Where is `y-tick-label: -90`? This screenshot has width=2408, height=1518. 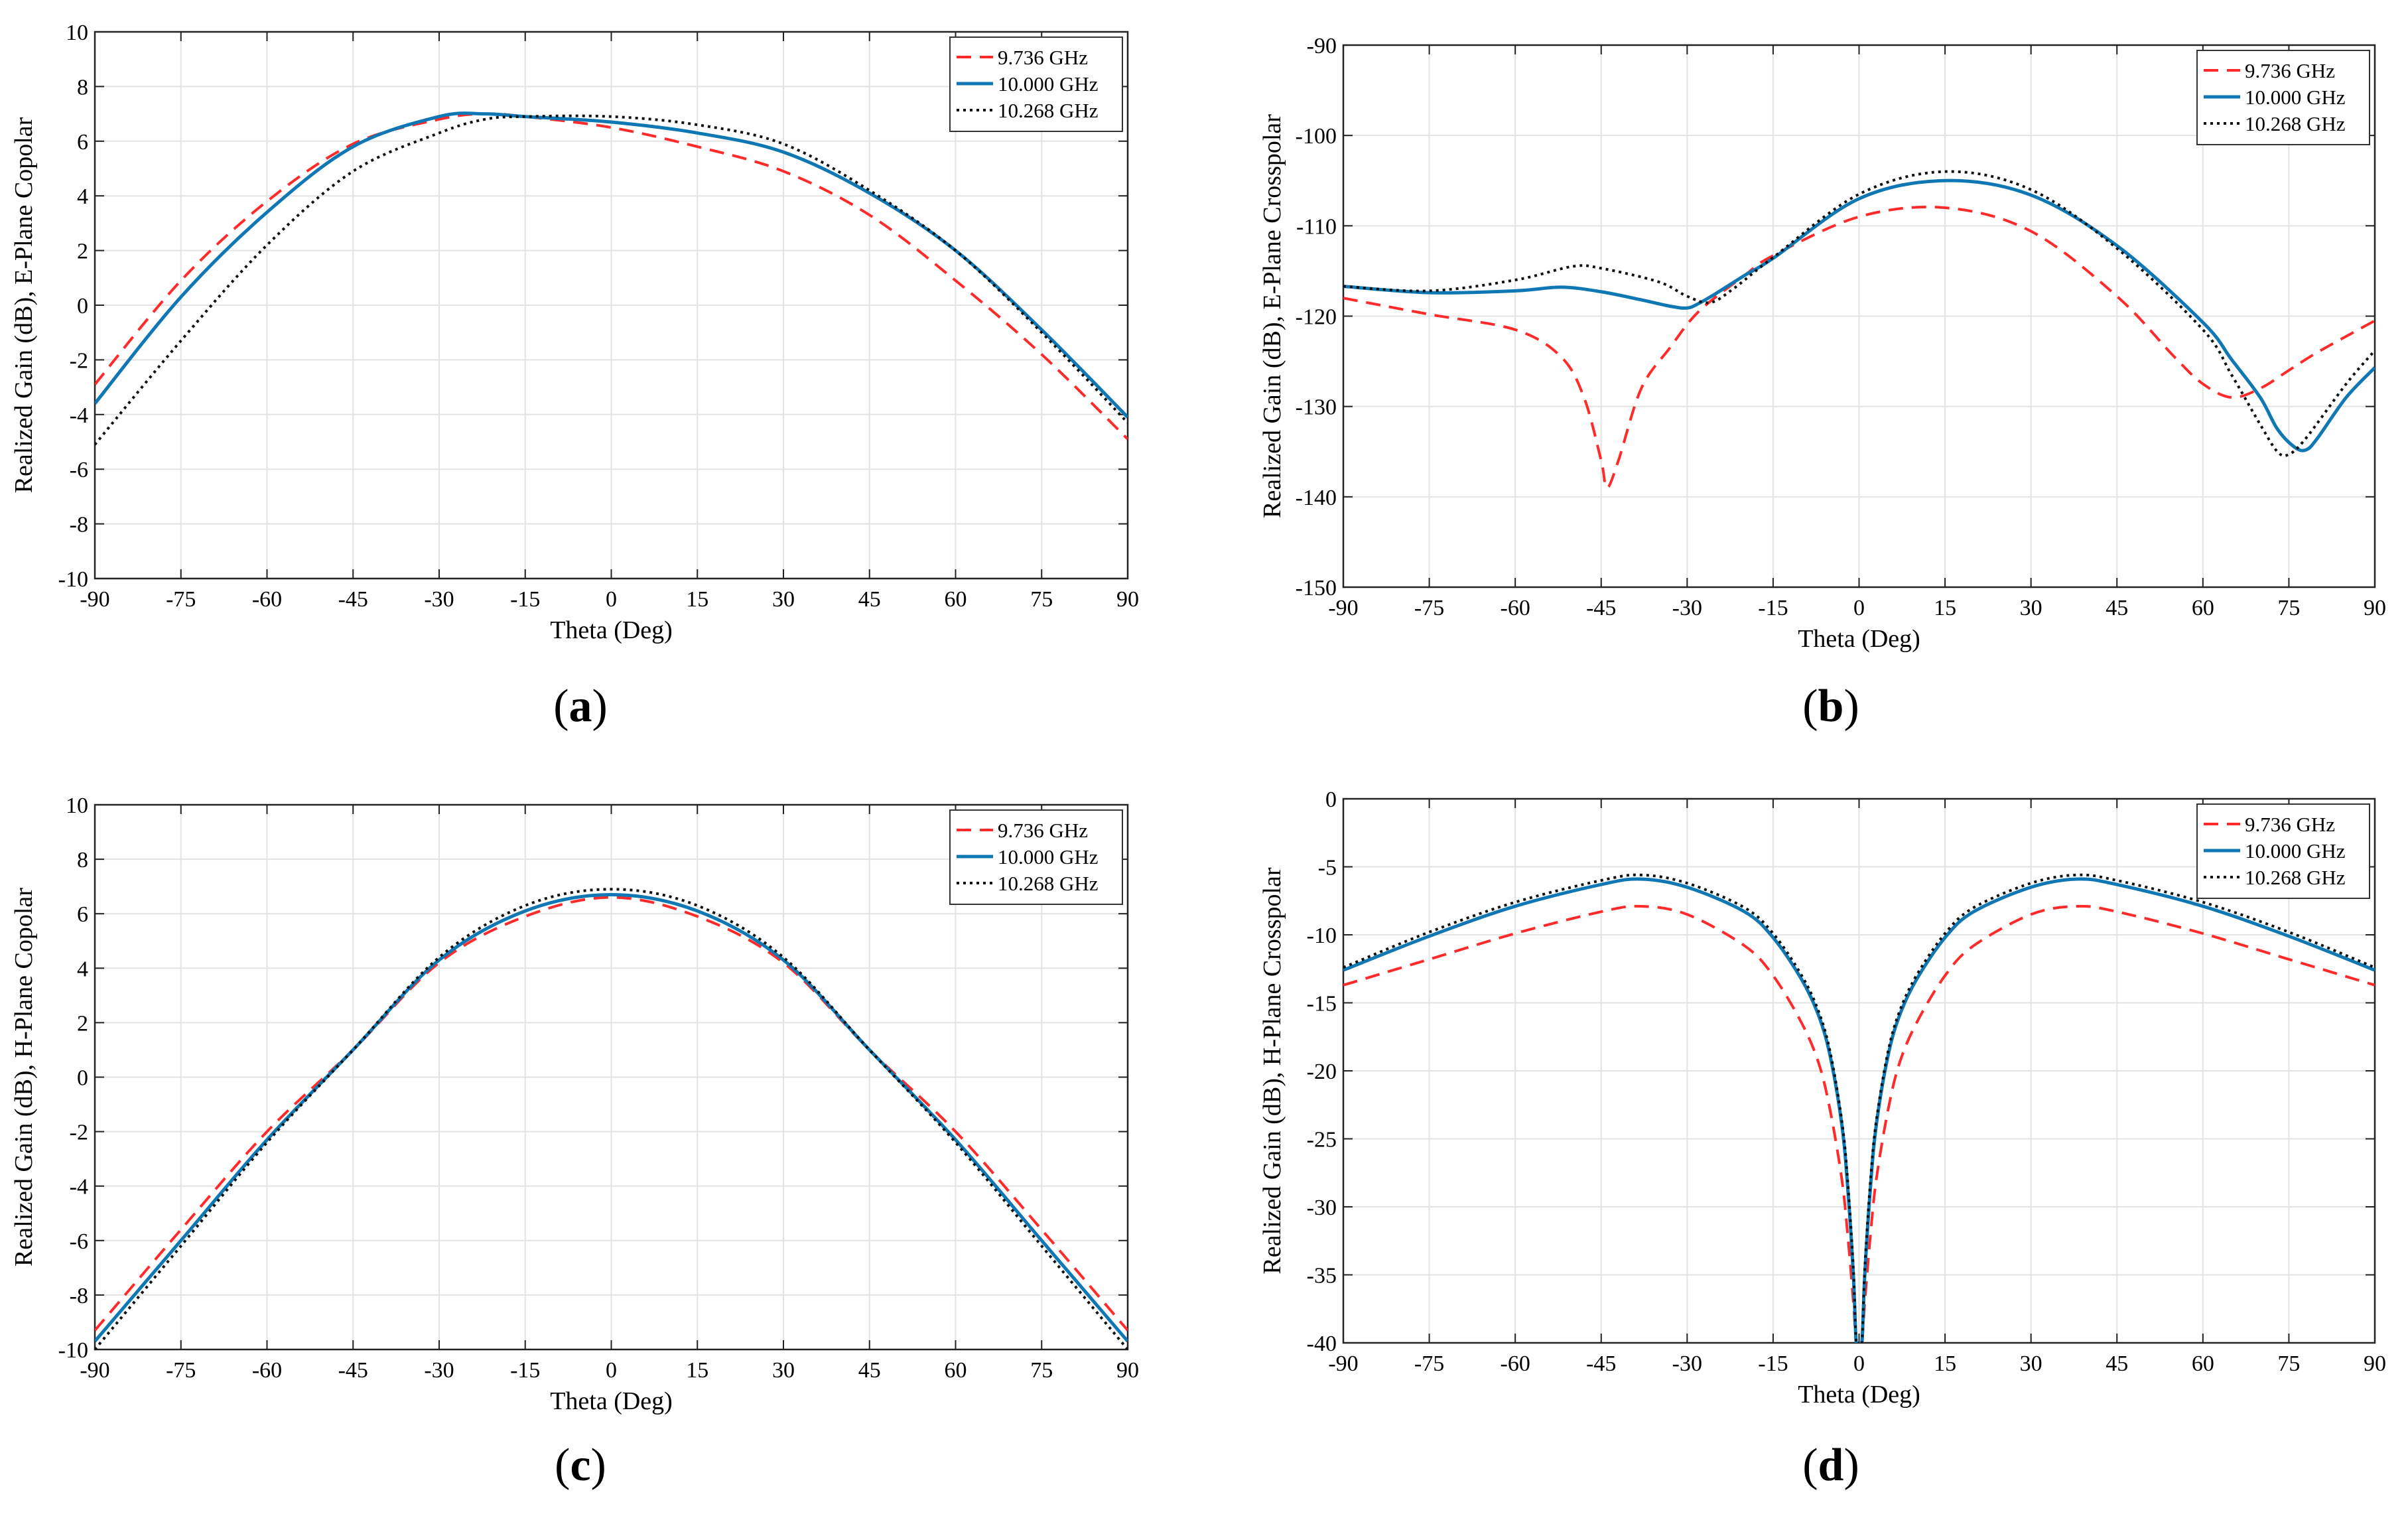 y-tick-label: -90 is located at coordinates (1322, 46).